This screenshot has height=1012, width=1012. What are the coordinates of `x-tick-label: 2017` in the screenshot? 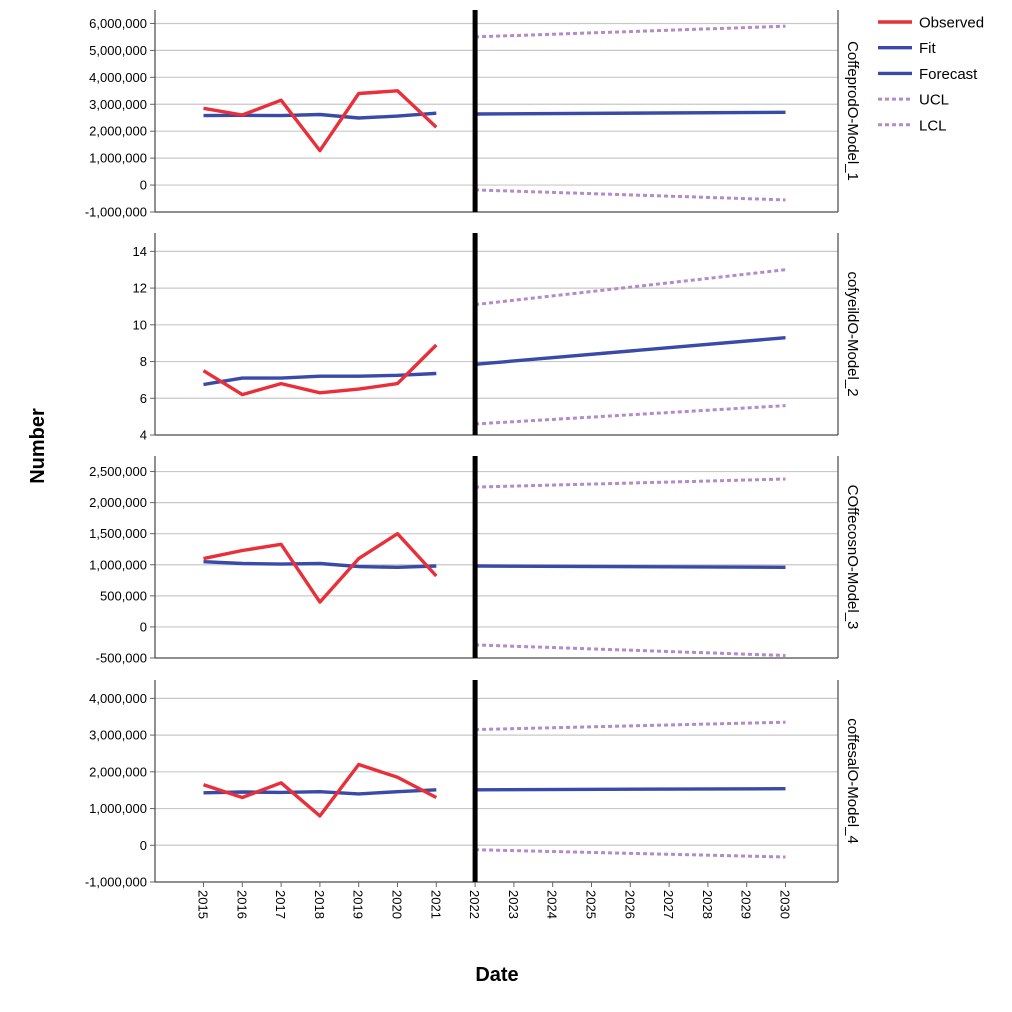 It's located at (280, 904).